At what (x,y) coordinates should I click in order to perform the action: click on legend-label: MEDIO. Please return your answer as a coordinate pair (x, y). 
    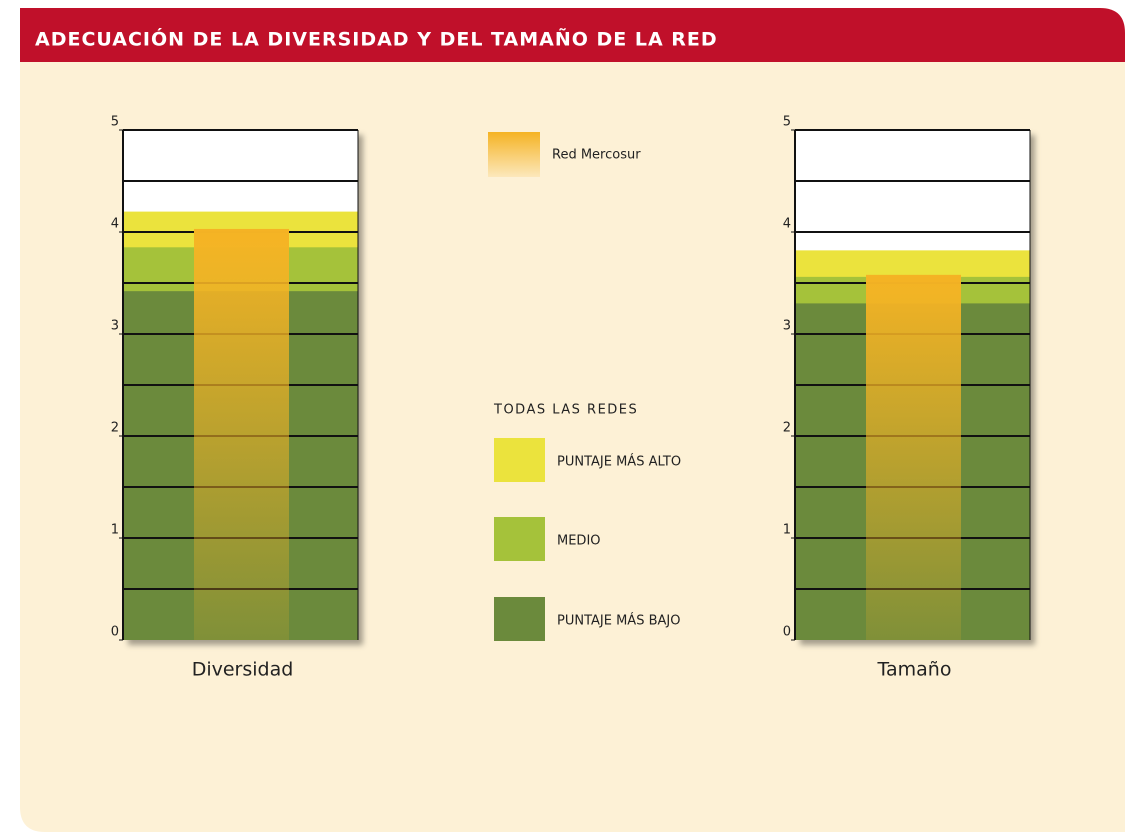
    Looking at the image, I should click on (579, 541).